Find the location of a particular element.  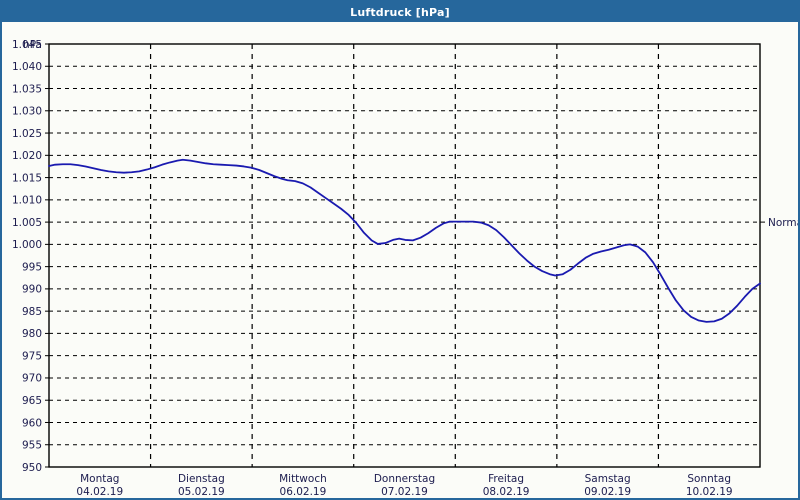

x-axis-weekday-label: Montag is located at coordinates (99, 479).